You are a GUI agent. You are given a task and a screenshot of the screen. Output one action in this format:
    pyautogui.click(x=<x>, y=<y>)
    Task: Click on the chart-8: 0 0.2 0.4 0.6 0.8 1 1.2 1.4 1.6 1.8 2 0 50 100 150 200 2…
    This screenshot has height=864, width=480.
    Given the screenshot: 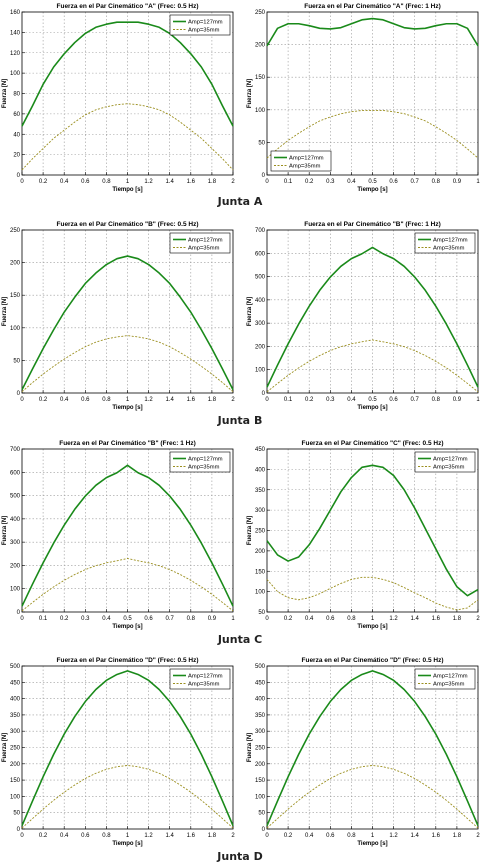 What is the action you would take?
    pyautogui.click(x=363, y=752)
    